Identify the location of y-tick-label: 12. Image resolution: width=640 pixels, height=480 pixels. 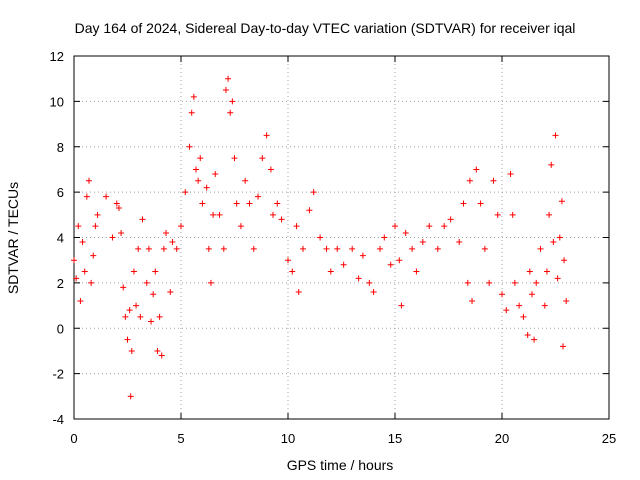
(57, 56).